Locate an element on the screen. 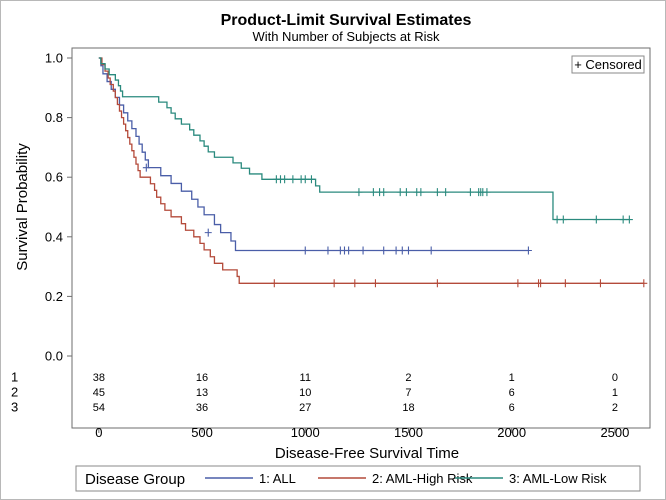 Image resolution: width=666 pixels, height=500 pixels. legend-label: 1: ALL is located at coordinates (277, 478).